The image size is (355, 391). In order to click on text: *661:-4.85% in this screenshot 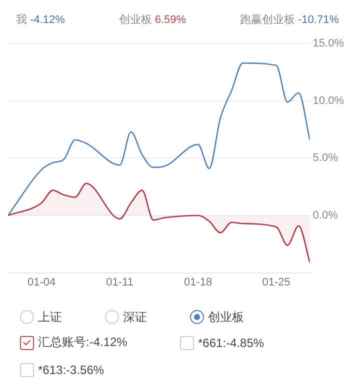, I will do `click(231, 343)`.